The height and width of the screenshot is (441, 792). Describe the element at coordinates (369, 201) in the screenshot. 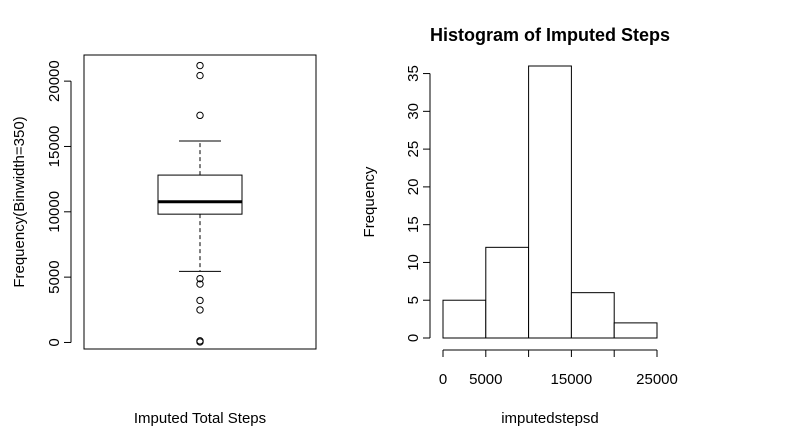

I see `histogram-y-axis-label: Frequency` at that location.